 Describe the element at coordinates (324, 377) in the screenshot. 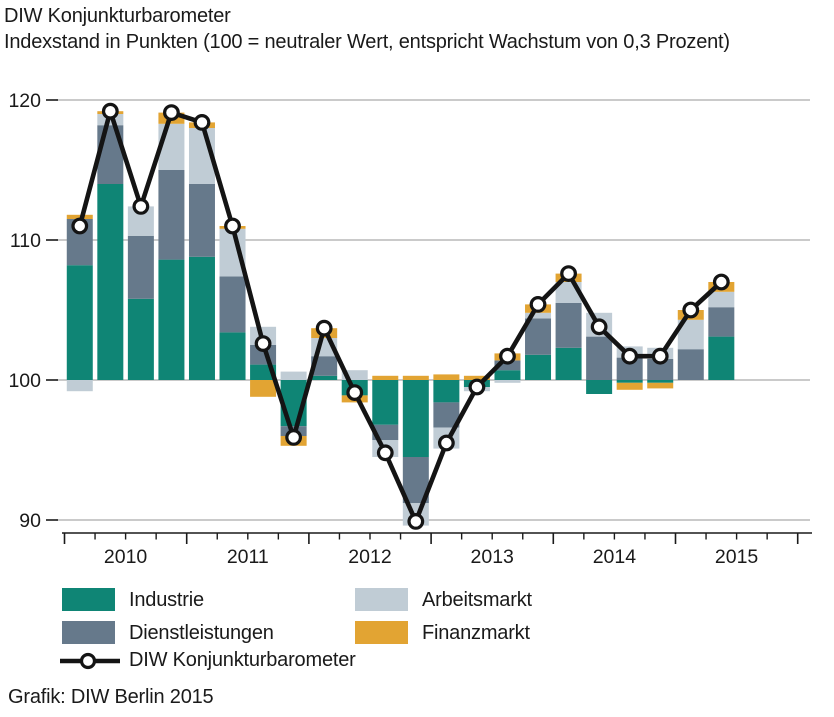

I see `bar-segment-industrie-2012Q1` at that location.